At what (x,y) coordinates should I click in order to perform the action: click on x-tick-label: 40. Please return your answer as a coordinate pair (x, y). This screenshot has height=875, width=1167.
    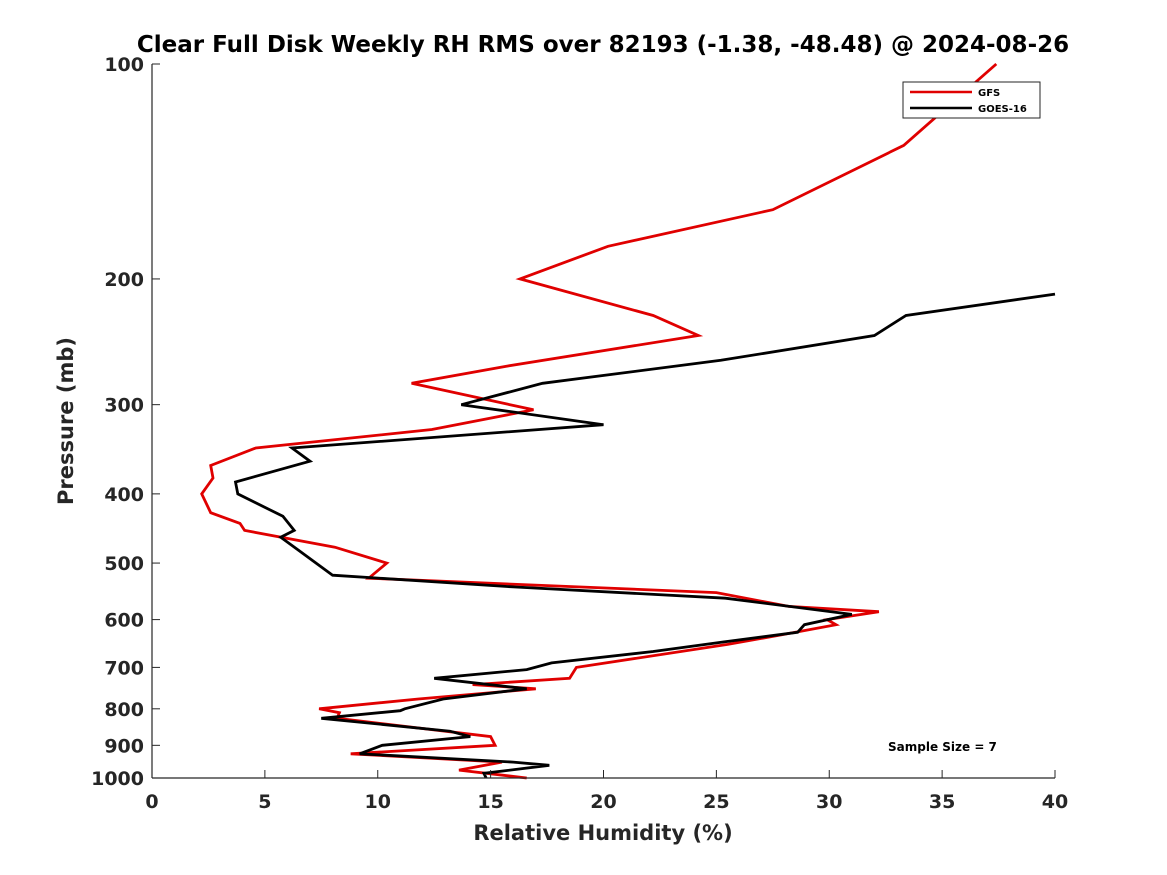
    Looking at the image, I should click on (1055, 802).